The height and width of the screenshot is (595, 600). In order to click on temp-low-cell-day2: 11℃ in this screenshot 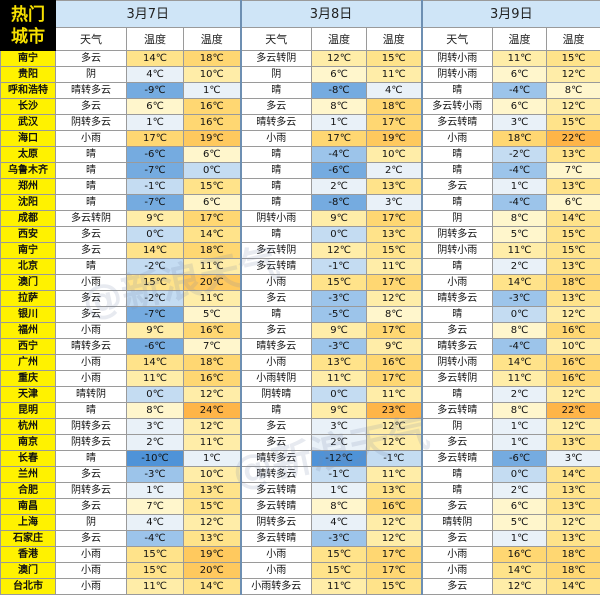, I will do `click(339, 587)`.